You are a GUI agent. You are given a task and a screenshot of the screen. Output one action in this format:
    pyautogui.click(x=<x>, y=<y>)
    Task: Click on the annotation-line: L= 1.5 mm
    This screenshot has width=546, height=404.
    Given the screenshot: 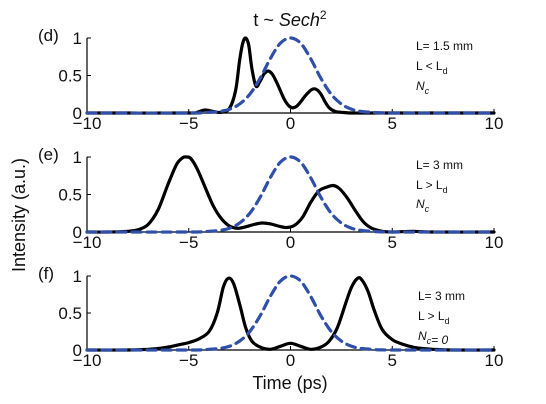 What is the action you would take?
    pyautogui.click(x=444, y=46)
    